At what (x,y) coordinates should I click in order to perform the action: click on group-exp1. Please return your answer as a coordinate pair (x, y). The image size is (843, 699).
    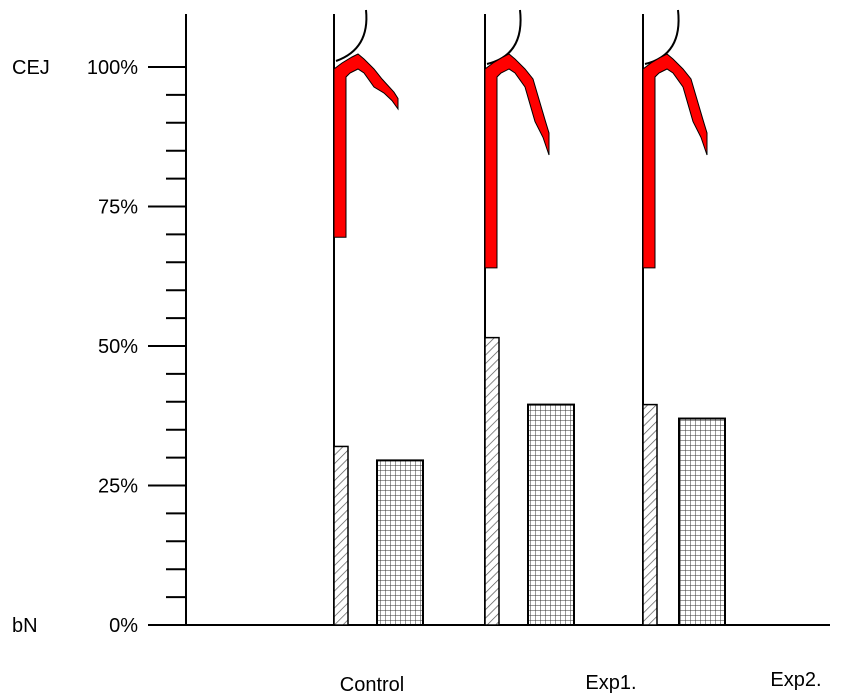
    Looking at the image, I should click on (529, 317).